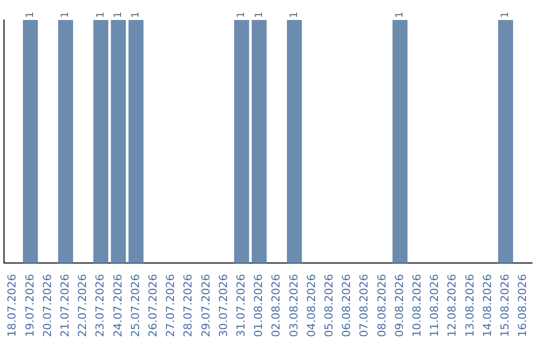 This screenshot has width=540, height=340. Describe the element at coordinates (417, 306) in the screenshot. I see `x-tick-label: 10.08.2026` at that location.